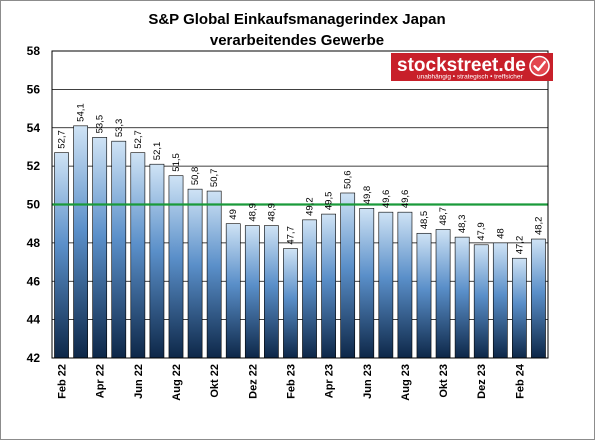 Image resolution: width=595 pixels, height=440 pixels. Describe the element at coordinates (520, 381) in the screenshot. I see `x-tick-label: Feb 24` at that location.